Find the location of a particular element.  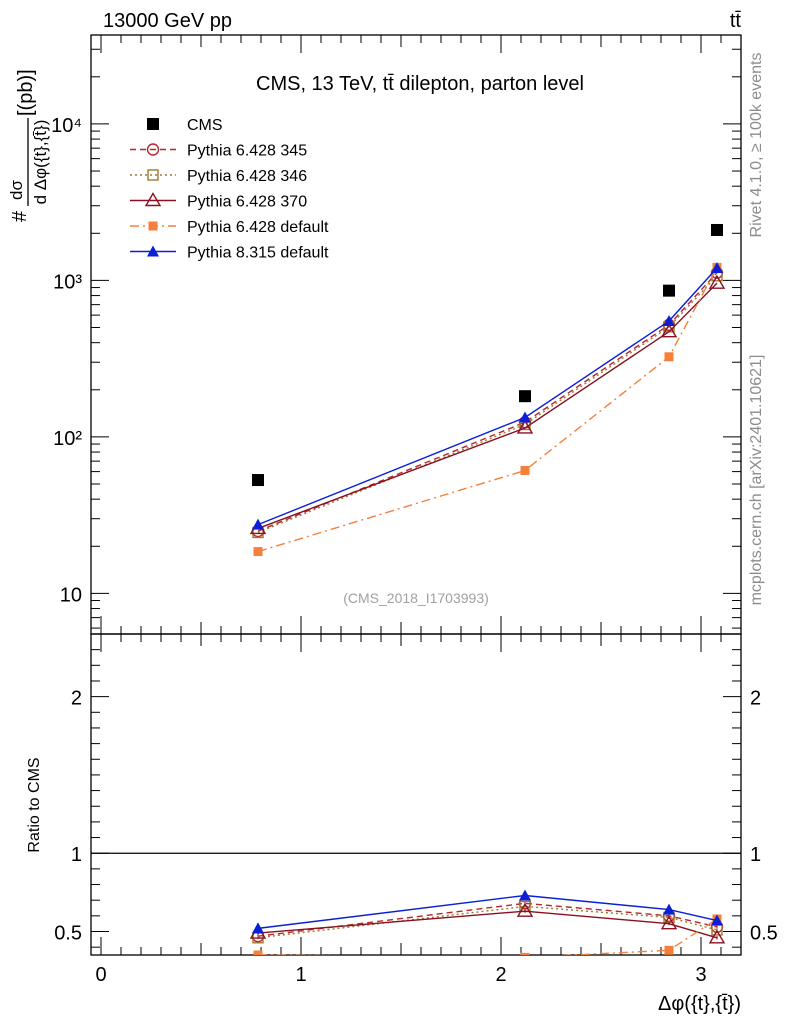

ratio-ytick-label-left: 2 is located at coordinates (76, 699).